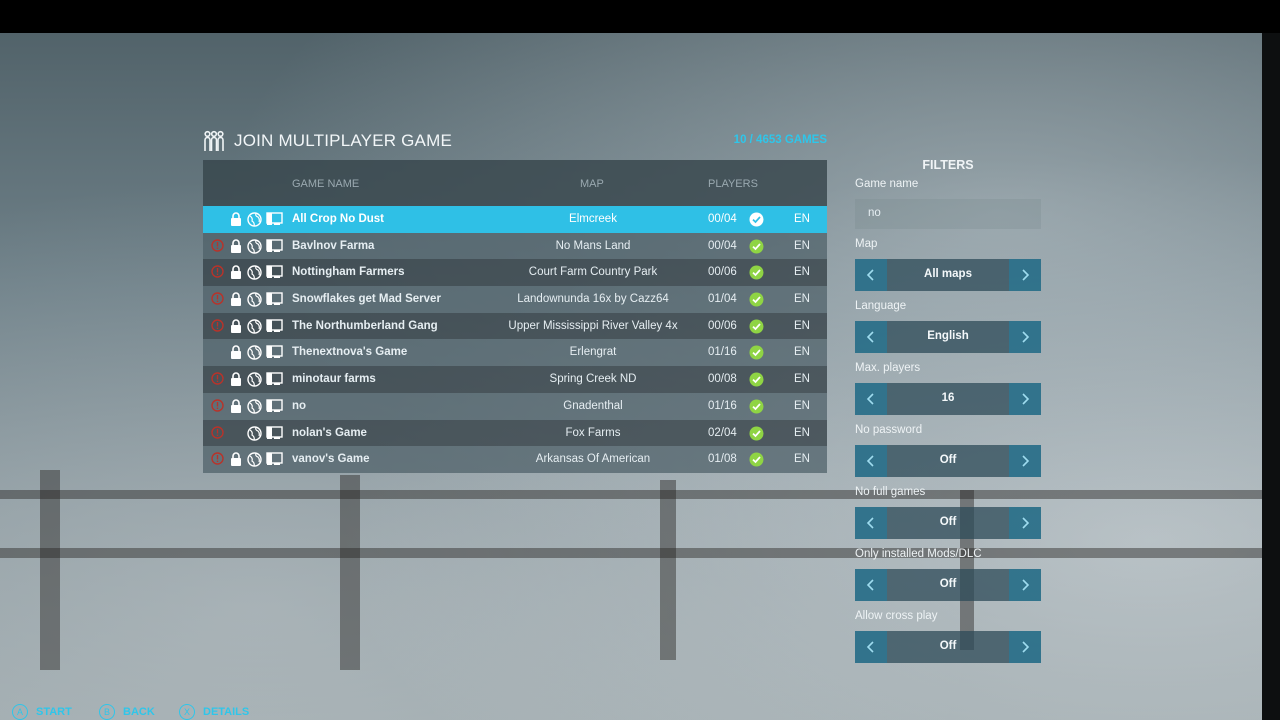  I want to click on table-row: minotaur farms Spring Creek ND 00/08 EN, so click(515, 379).